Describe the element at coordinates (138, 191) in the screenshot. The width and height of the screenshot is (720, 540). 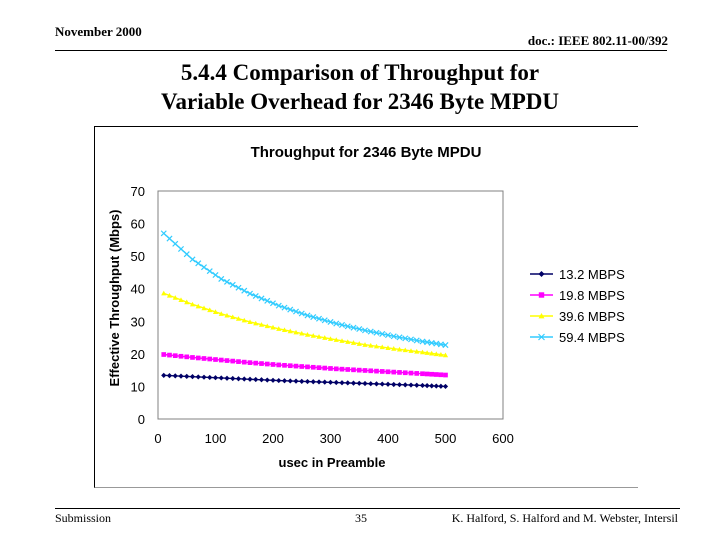
I see `y-tick-label: 70` at that location.